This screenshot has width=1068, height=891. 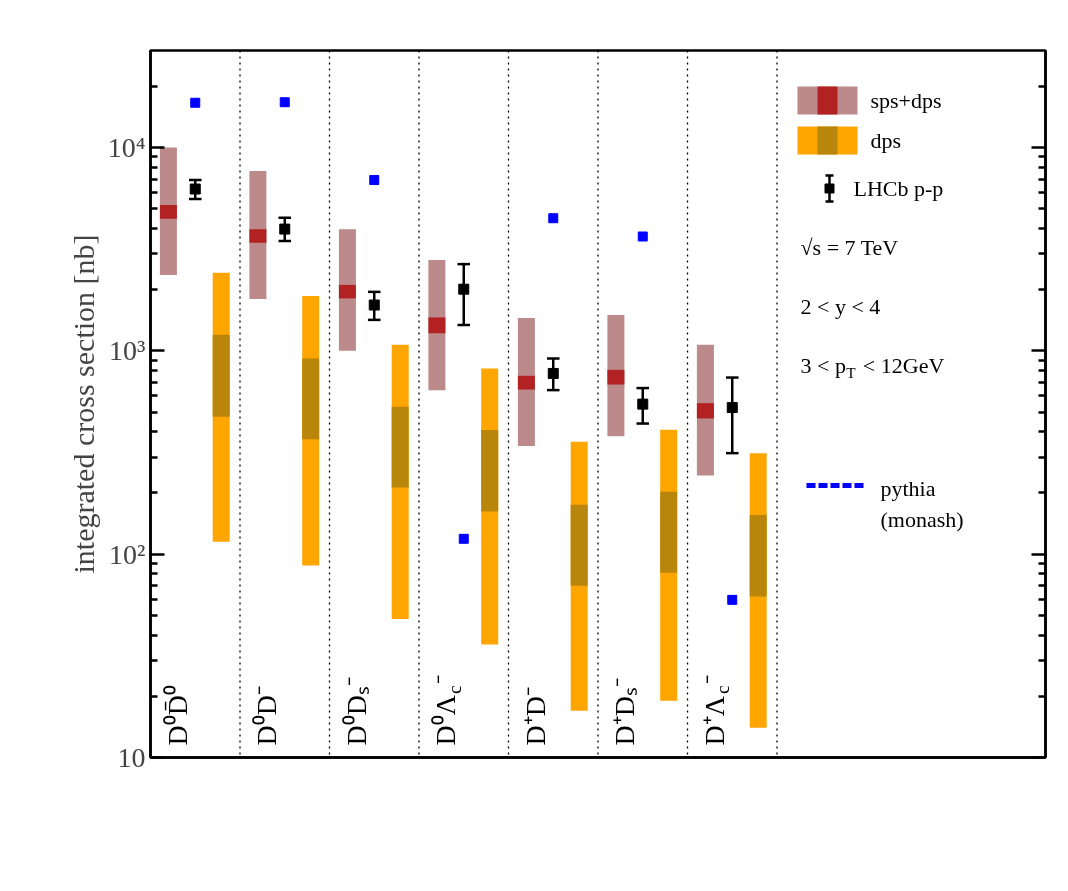 What do you see at coordinates (447, 710) in the screenshot?
I see `x-tick-label: D⁰Λc⁻` at bounding box center [447, 710].